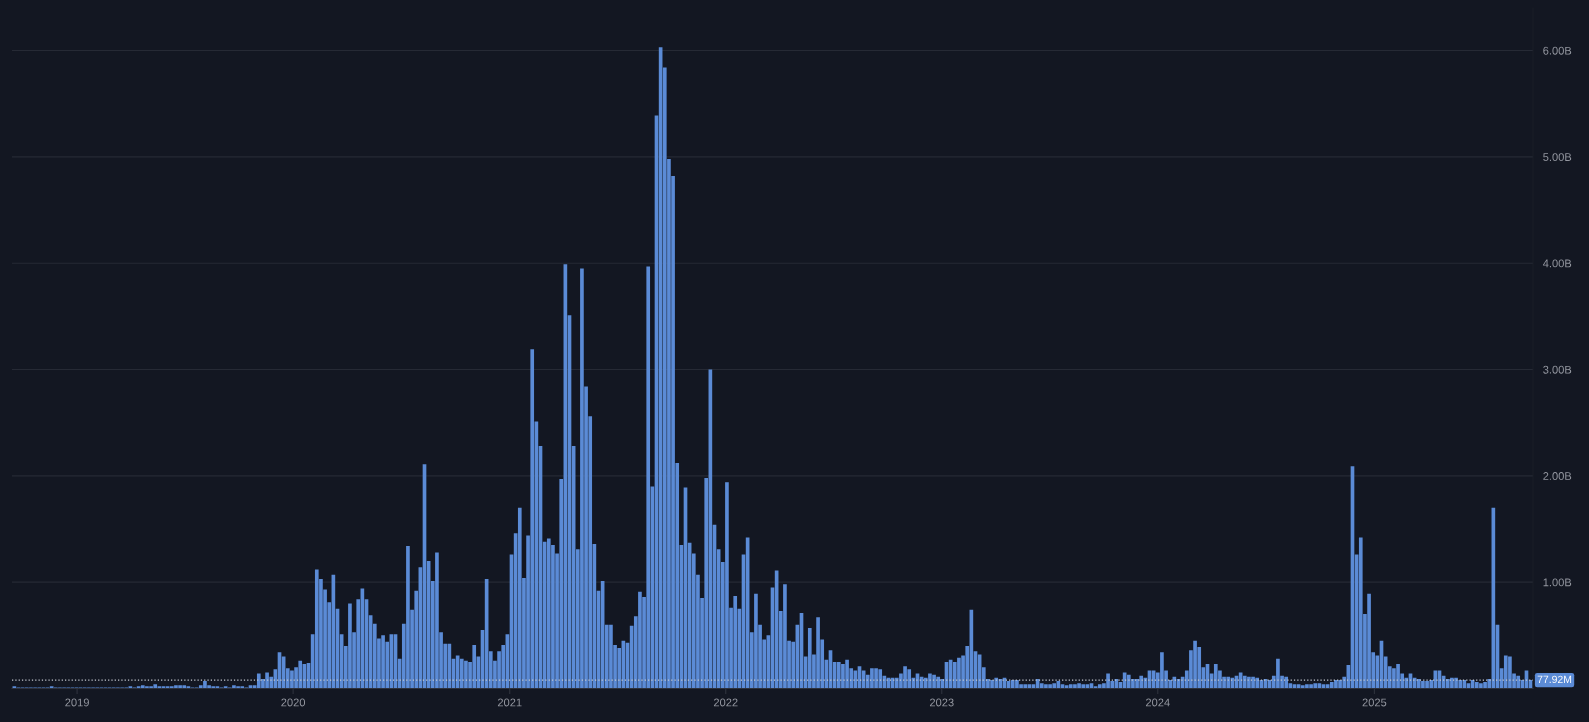 Image resolution: width=1589 pixels, height=722 pixels. What do you see at coordinates (1557, 157) in the screenshot?
I see `y-tick-label: 5.00B` at bounding box center [1557, 157].